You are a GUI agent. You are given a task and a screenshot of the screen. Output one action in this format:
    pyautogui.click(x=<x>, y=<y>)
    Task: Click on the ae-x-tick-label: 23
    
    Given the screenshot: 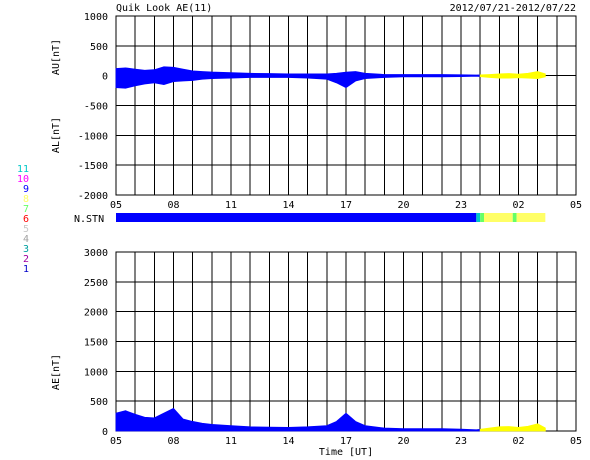 What is the action you would take?
    pyautogui.click(x=461, y=441)
    